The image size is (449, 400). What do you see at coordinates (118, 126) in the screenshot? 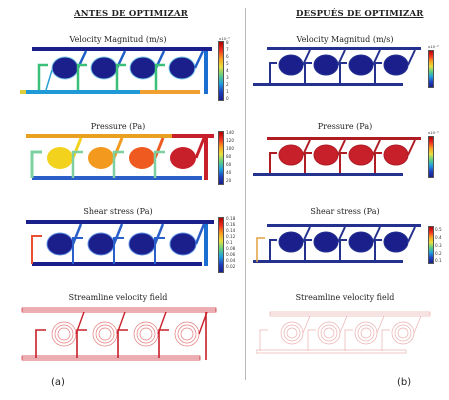
I see `title-pressure-left: Pressure (Pa)` at bounding box center [118, 126].